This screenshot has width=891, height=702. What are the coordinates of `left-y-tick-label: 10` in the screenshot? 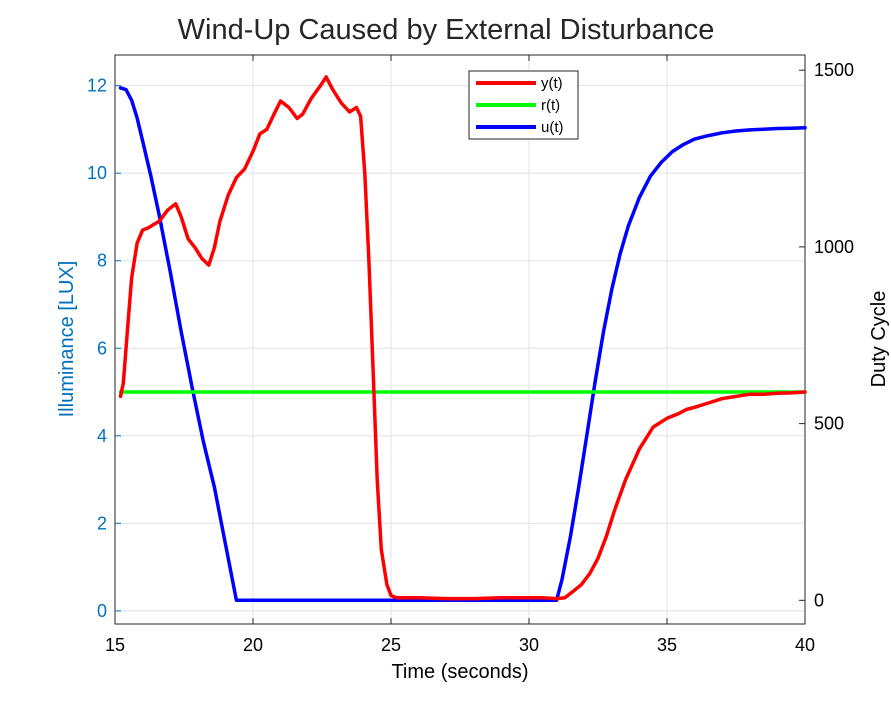 It's located at (97, 173).